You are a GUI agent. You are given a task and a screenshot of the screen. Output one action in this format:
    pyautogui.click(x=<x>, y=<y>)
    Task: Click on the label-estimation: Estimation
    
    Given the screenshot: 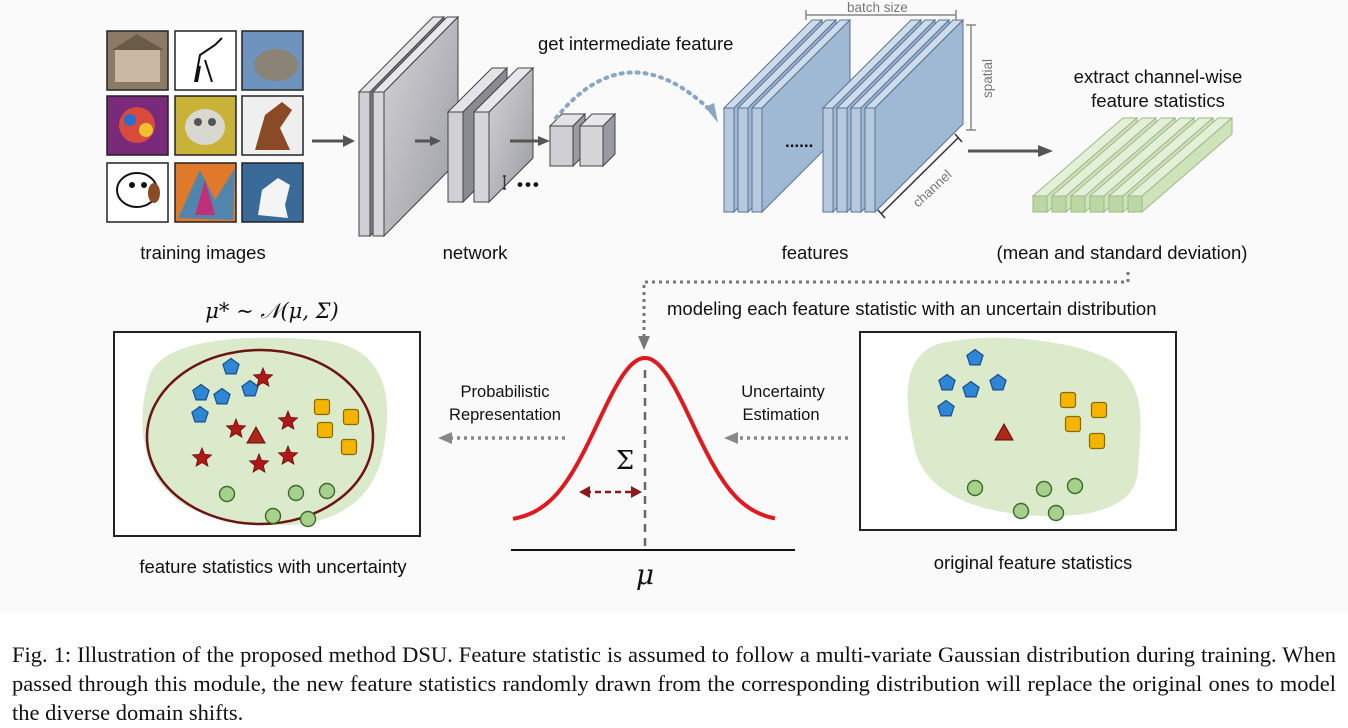 What is the action you would take?
    pyautogui.click(x=780, y=415)
    